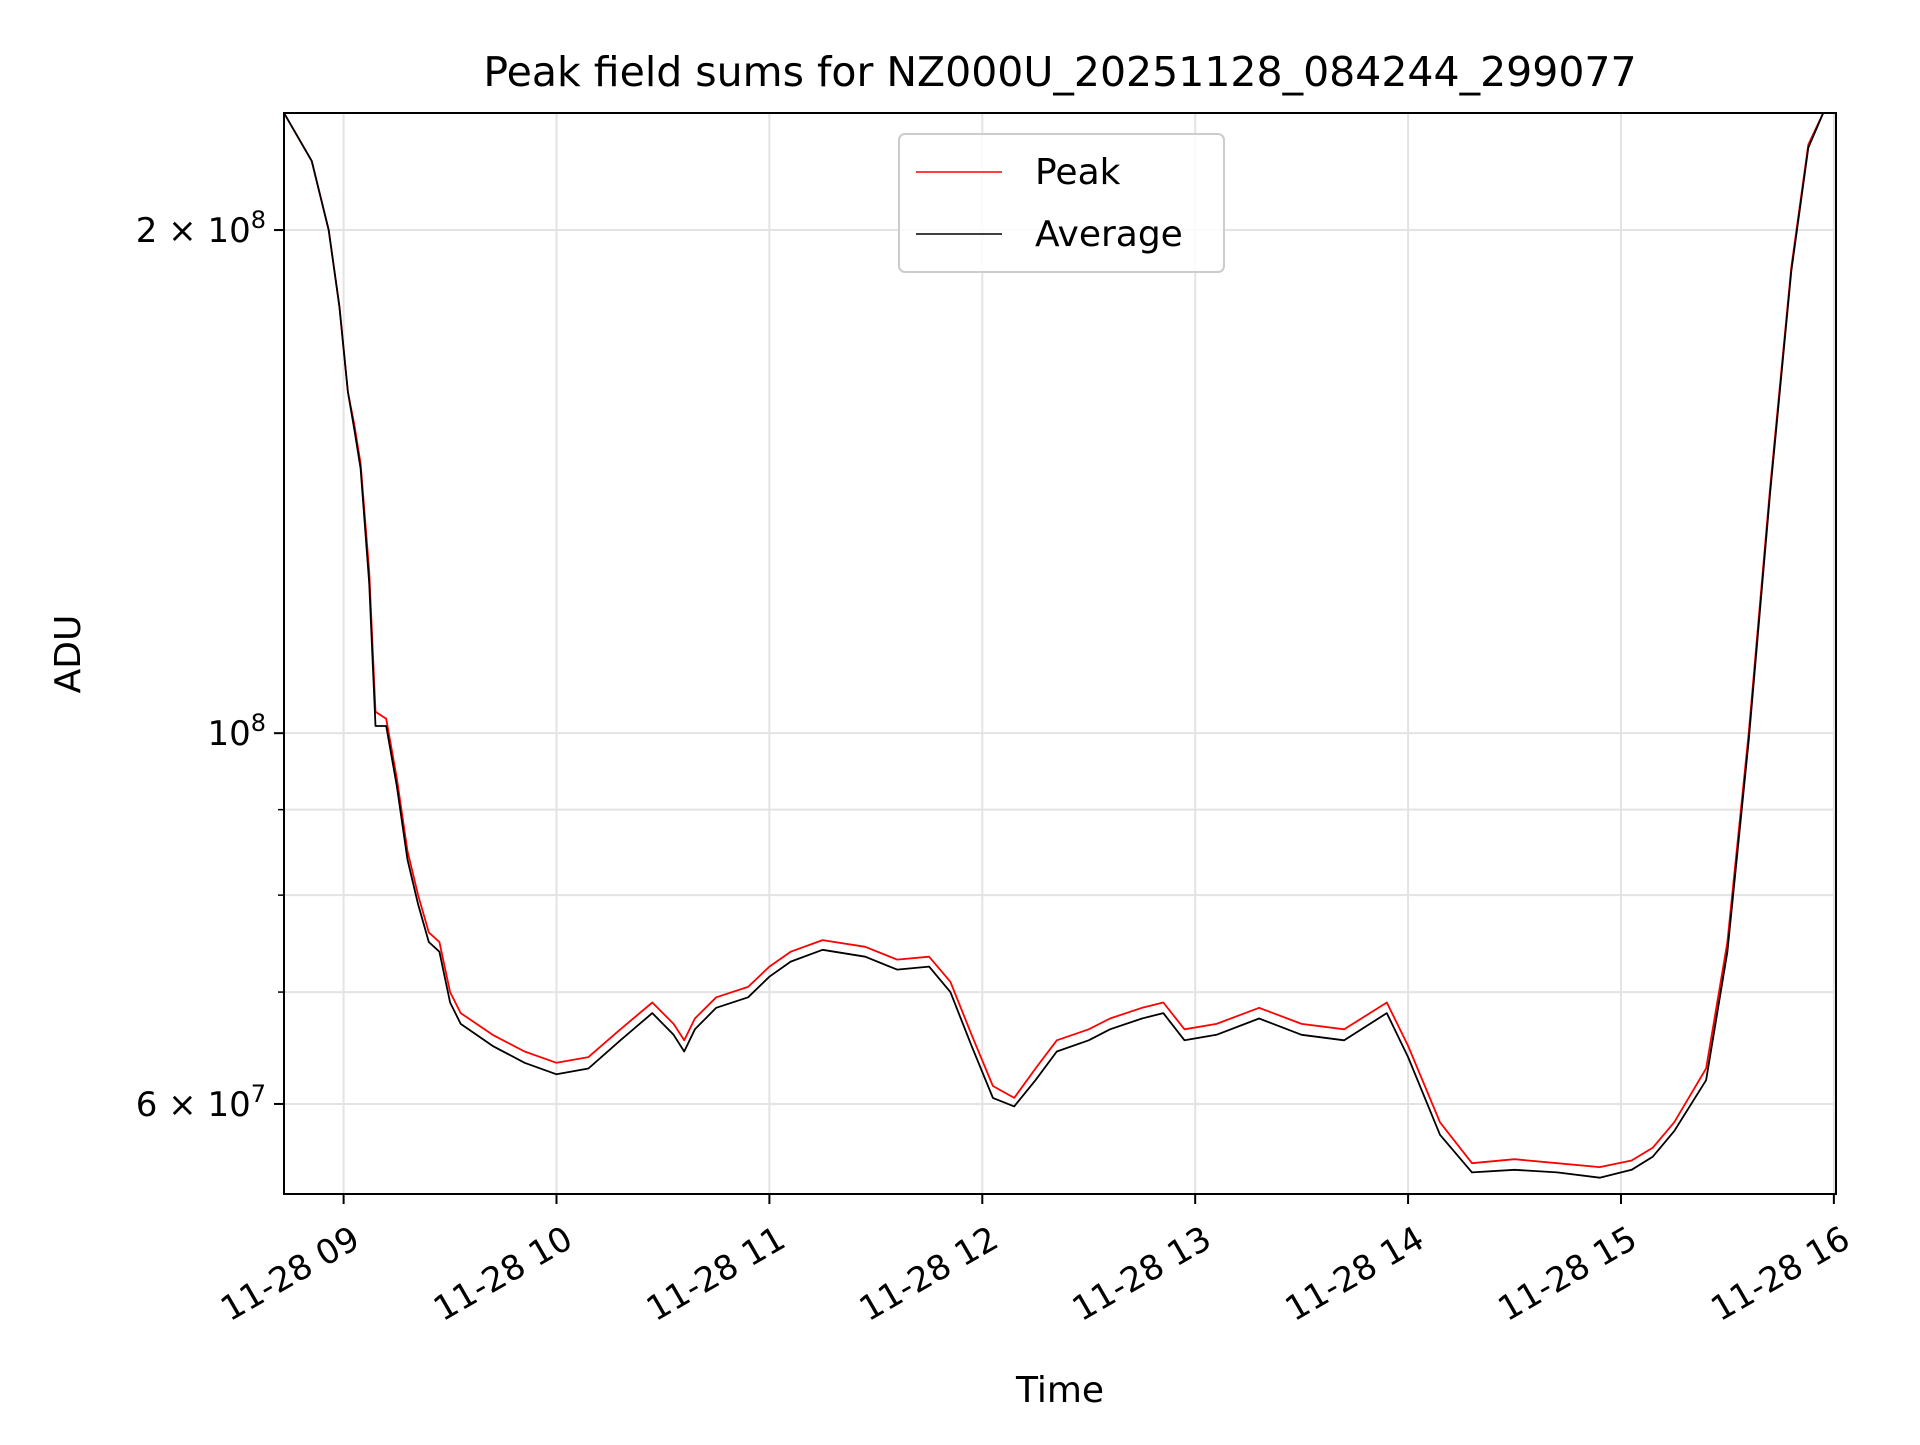  I want to click on x-tick-label: 11-28 12, so click(929, 1274).